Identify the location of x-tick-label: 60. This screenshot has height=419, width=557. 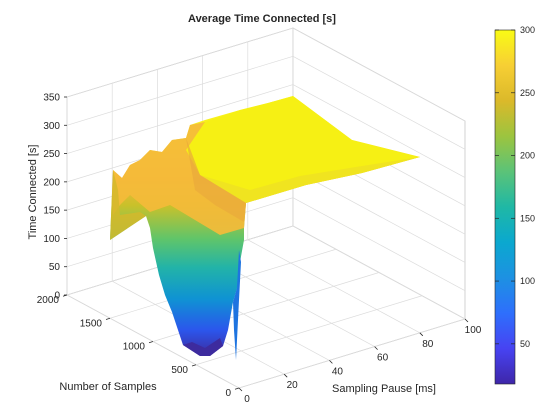
(383, 358).